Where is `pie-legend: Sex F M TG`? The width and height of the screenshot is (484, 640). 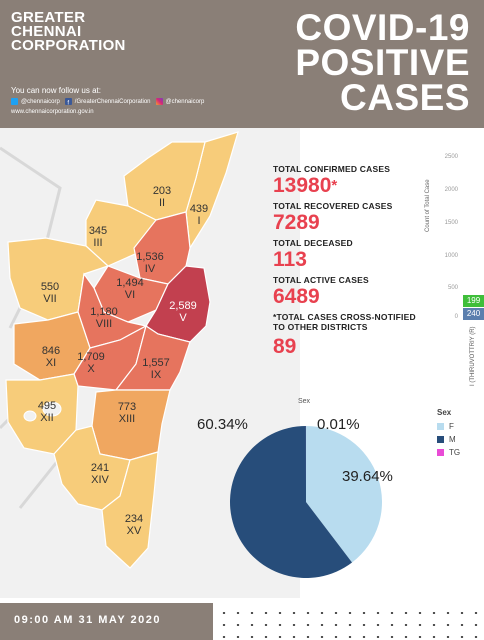
pie-legend: Sex F M TG is located at coordinates (448, 433).